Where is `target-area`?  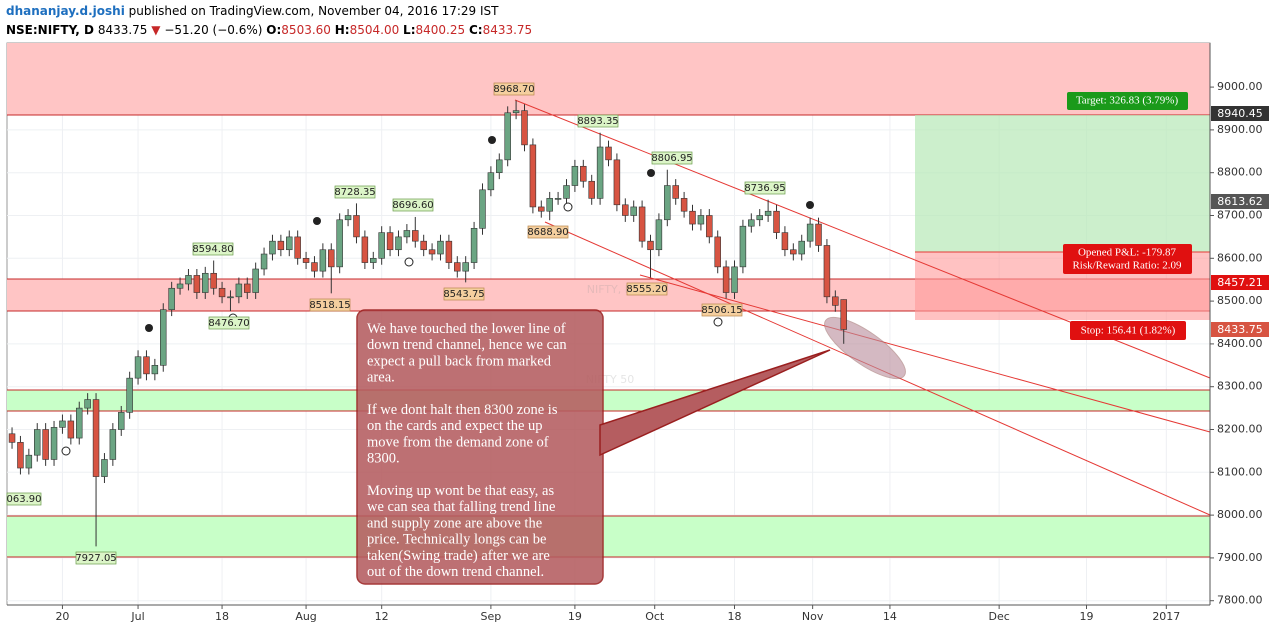
target-area is located at coordinates (1062, 183).